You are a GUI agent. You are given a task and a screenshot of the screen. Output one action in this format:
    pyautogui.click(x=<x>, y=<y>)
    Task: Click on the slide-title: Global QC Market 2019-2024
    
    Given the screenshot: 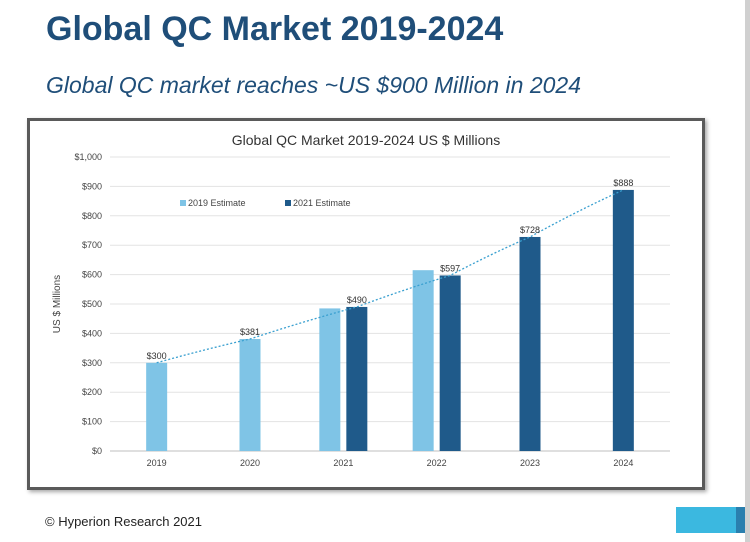 What is the action you would take?
    pyautogui.click(x=275, y=29)
    